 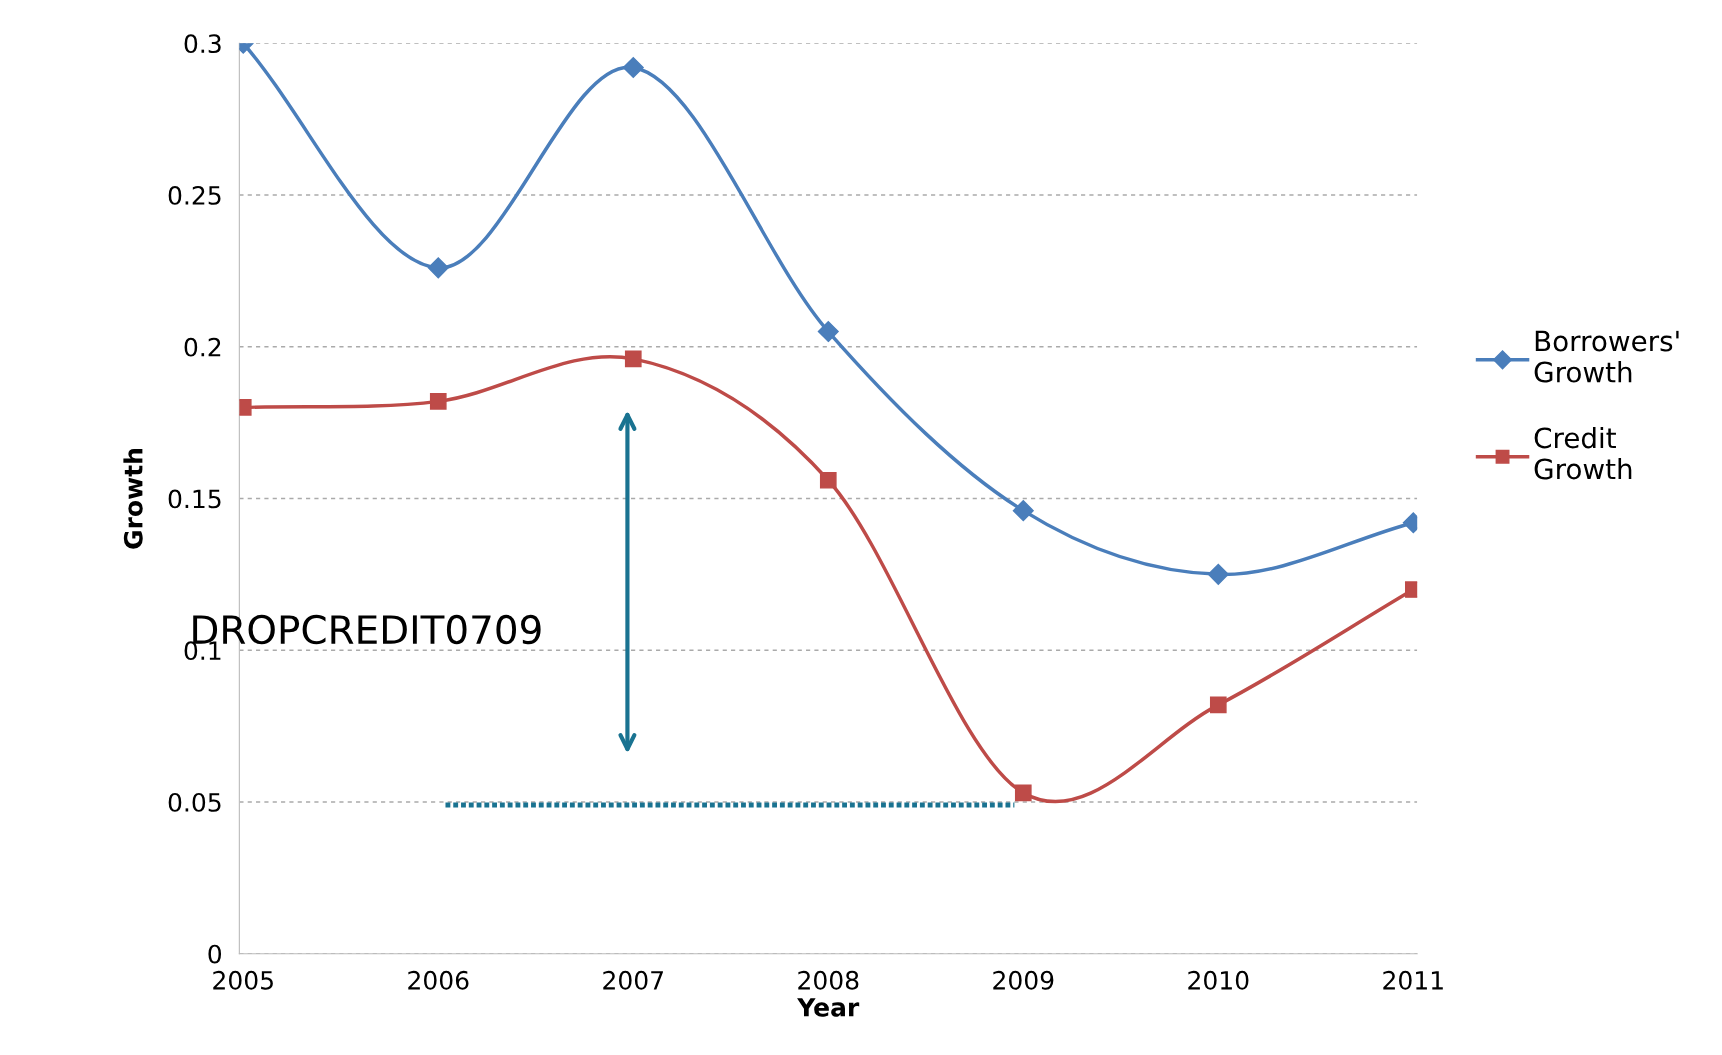 What do you see at coordinates (633, 980) in the screenshot?
I see `x-tick-label: 2007` at bounding box center [633, 980].